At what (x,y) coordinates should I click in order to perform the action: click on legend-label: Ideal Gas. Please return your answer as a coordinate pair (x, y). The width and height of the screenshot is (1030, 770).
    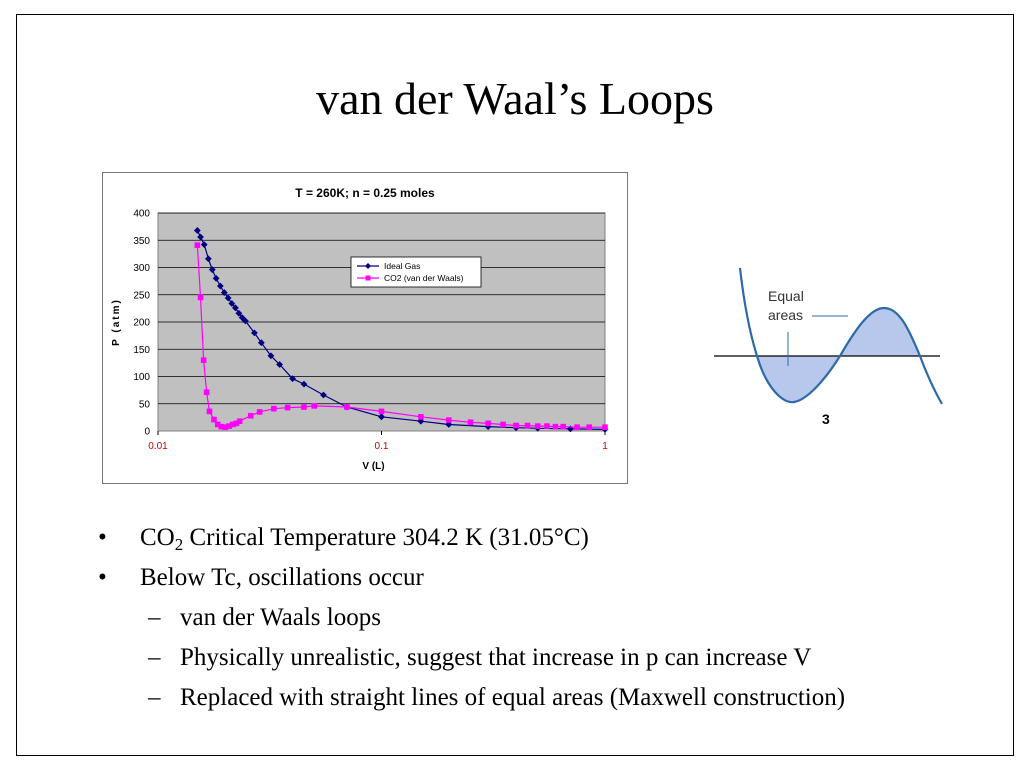
    Looking at the image, I should click on (402, 266).